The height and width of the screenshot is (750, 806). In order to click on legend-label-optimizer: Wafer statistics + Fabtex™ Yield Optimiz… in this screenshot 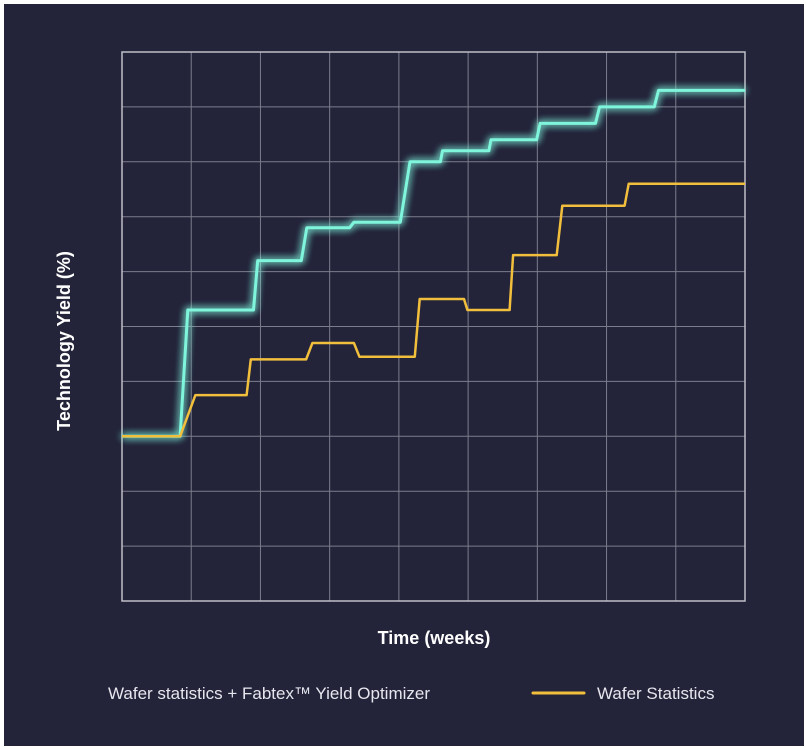, I will do `click(269, 693)`.